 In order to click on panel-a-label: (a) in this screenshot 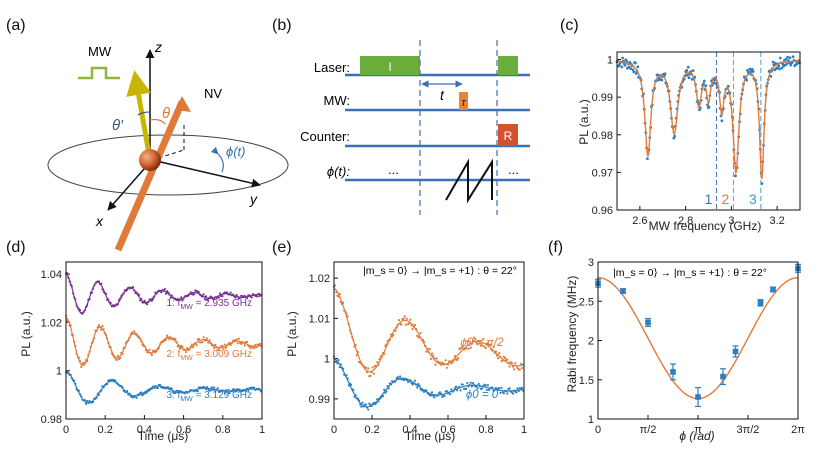, I will do `click(16, 25)`.